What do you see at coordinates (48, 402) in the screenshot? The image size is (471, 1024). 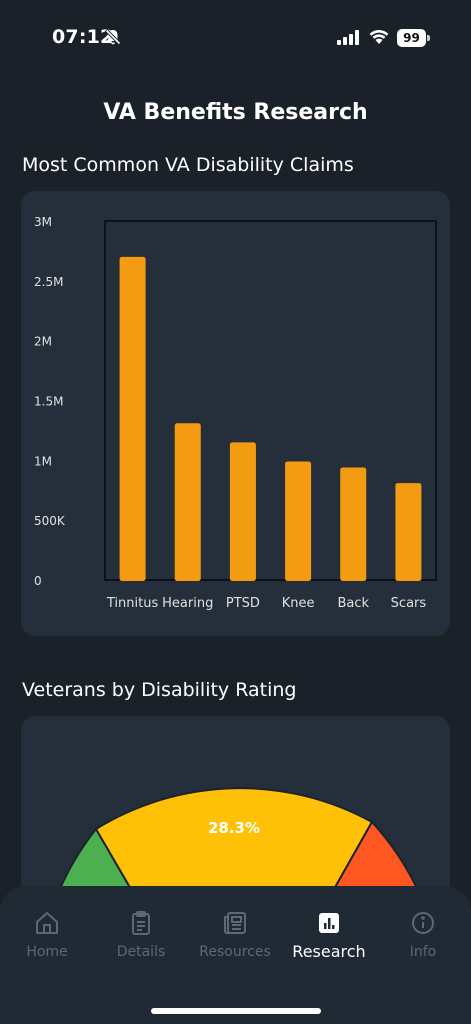 I see `y-tick-label: 1.5M` at bounding box center [48, 402].